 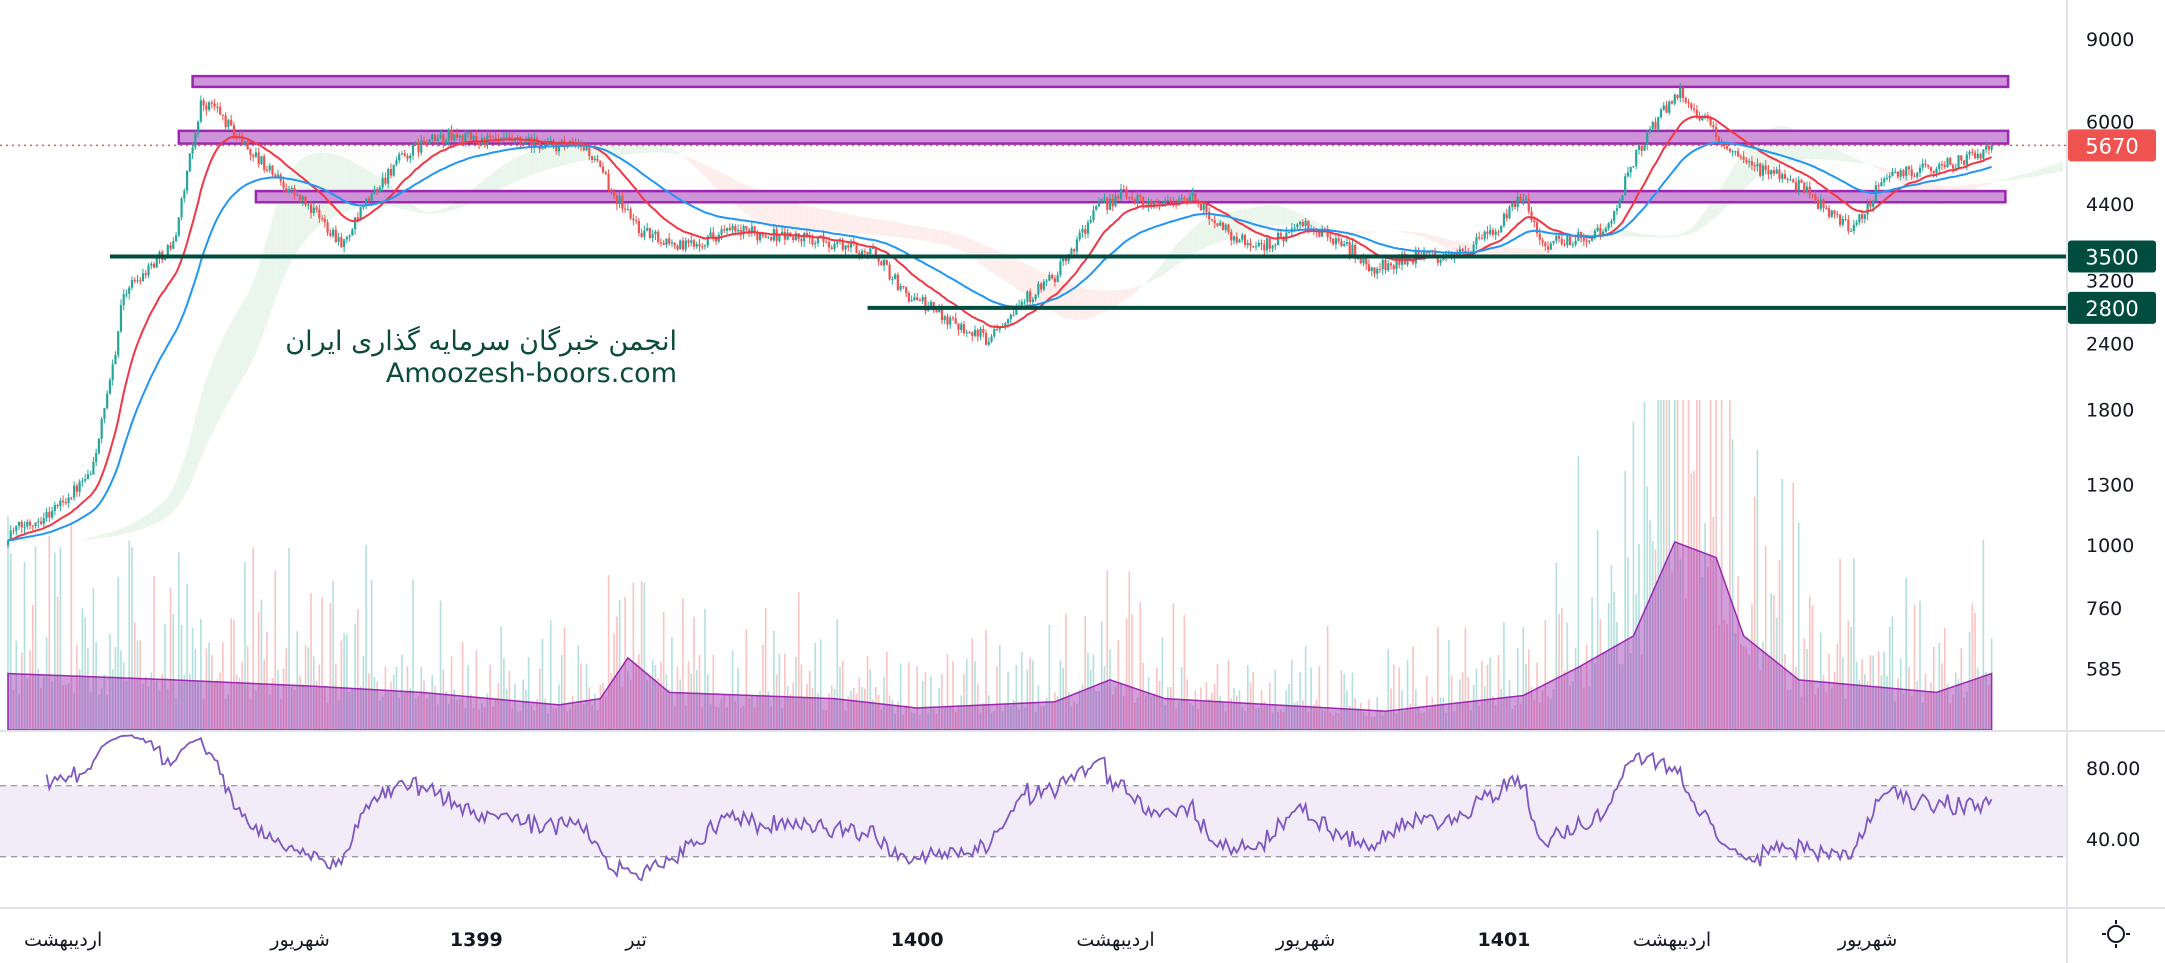 I want to click on price-axis-tick: 2400, so click(x=2110, y=344).